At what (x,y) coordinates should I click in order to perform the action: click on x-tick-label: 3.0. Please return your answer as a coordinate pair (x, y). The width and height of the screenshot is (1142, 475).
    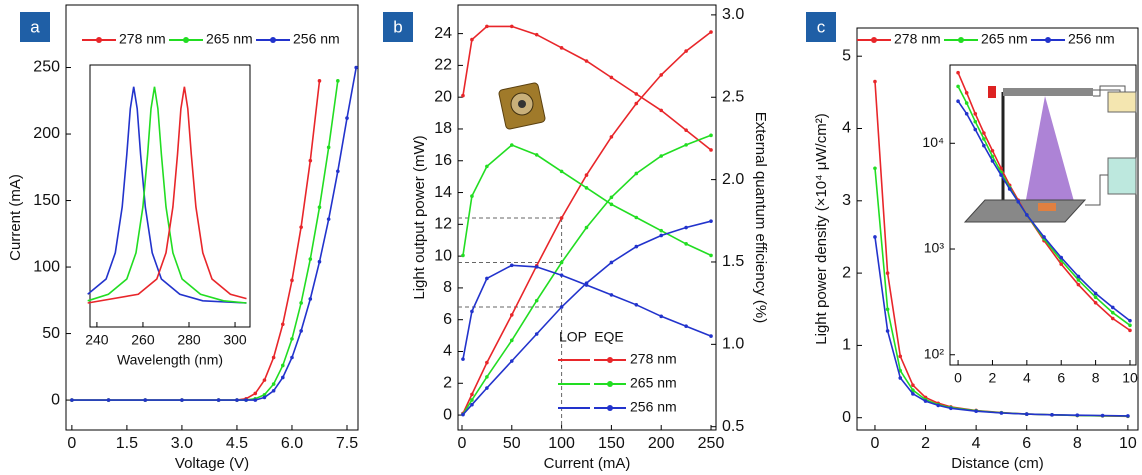
    Looking at the image, I should click on (182, 443).